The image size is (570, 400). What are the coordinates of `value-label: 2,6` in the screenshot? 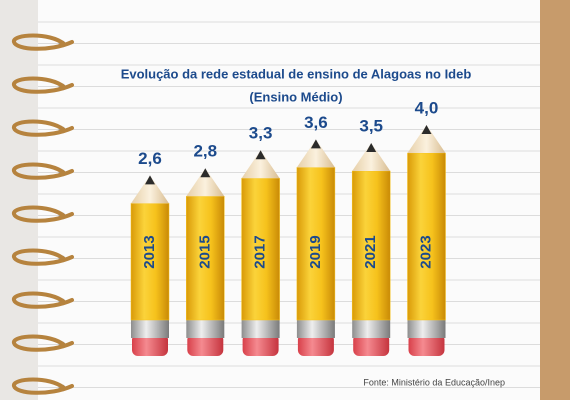 It's located at (150, 158).